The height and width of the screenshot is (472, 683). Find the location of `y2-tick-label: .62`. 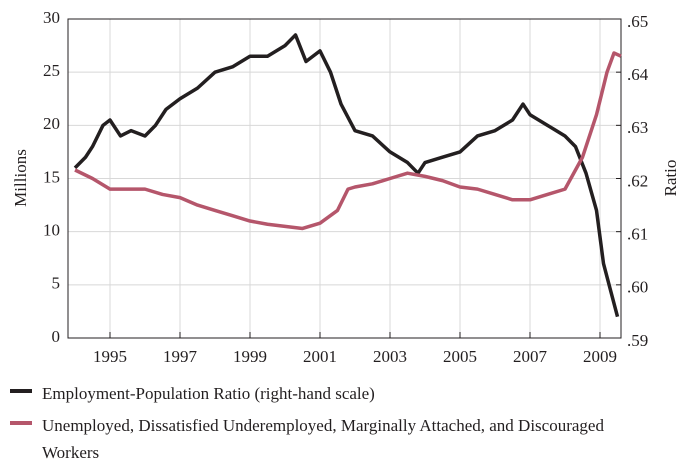

y2-tick-label: .62 is located at coordinates (637, 180).